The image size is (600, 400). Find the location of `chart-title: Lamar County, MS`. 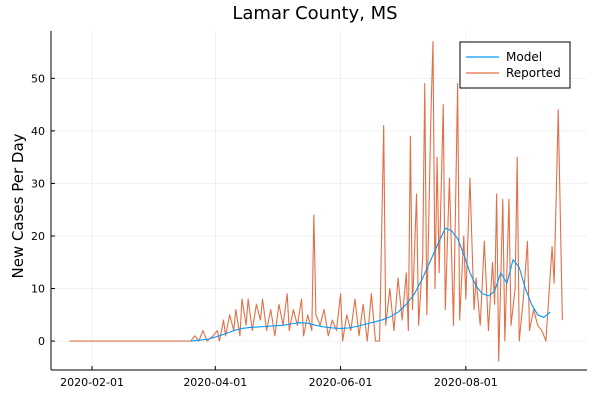

chart-title: Lamar County, MS is located at coordinates (314, 13).